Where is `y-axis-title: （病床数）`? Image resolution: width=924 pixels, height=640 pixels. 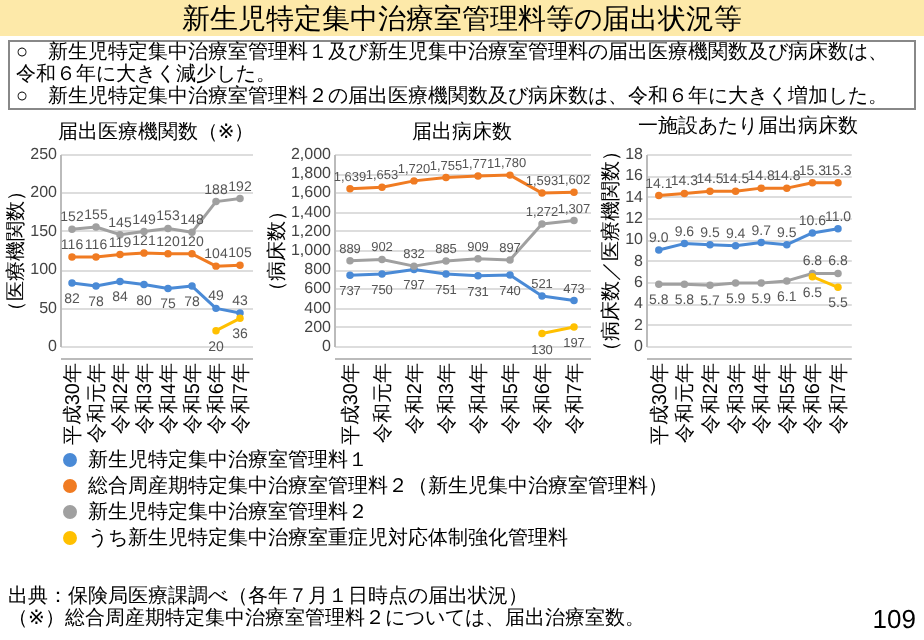 y-axis-title: （病床数） is located at coordinates (276, 251).